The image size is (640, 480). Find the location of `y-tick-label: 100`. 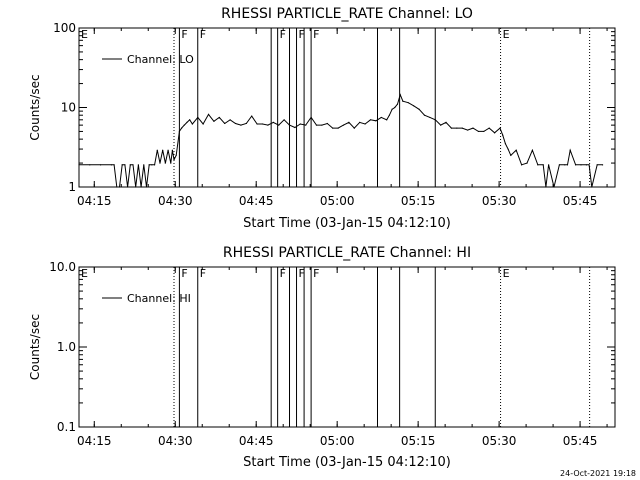

y-tick-label: 100 is located at coordinates (64, 28).